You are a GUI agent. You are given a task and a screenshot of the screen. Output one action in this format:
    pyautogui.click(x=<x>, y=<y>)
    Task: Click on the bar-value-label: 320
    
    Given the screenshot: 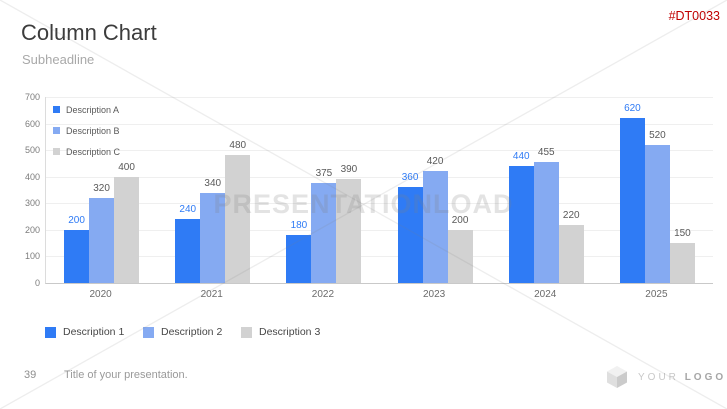 What is the action you would take?
    pyautogui.click(x=101, y=188)
    